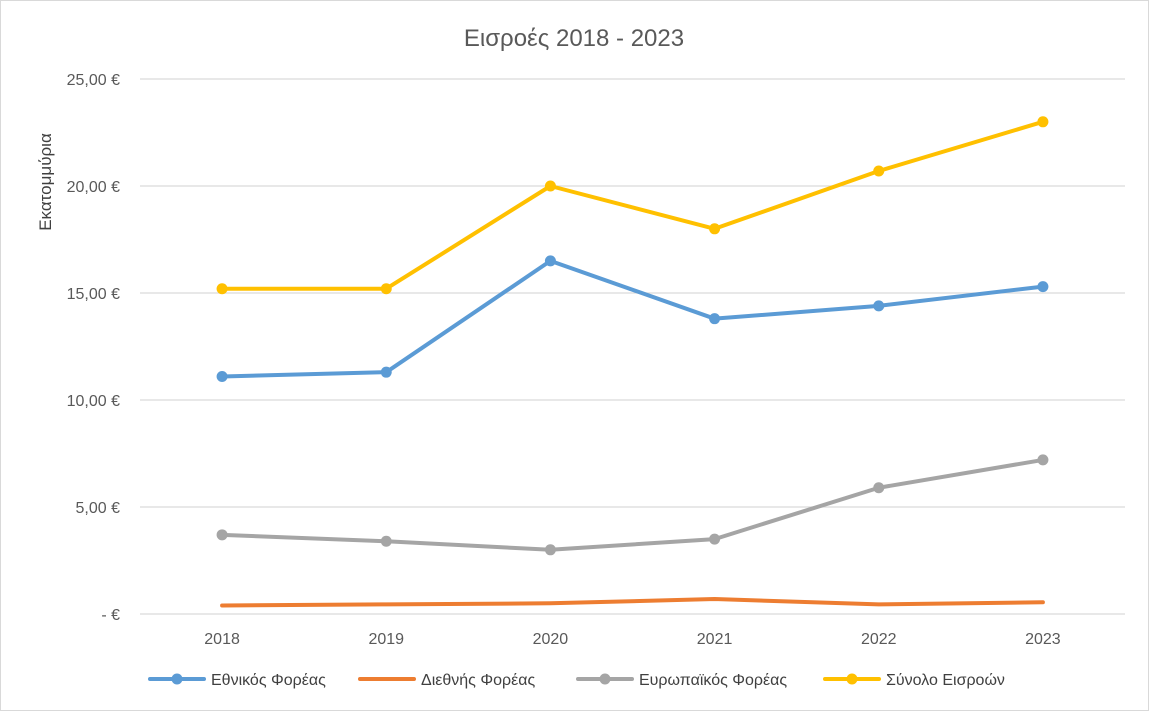 This screenshot has height=711, width=1149. What do you see at coordinates (93, 294) in the screenshot?
I see `y-tick-label: 15,00 €` at bounding box center [93, 294].